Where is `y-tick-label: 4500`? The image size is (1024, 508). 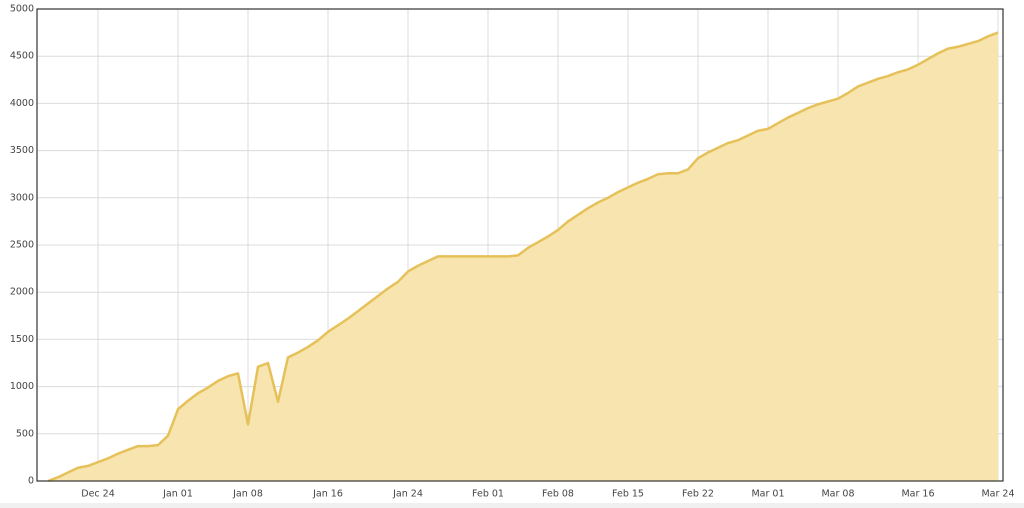
y-tick-label: 4500 is located at coordinates (22, 56).